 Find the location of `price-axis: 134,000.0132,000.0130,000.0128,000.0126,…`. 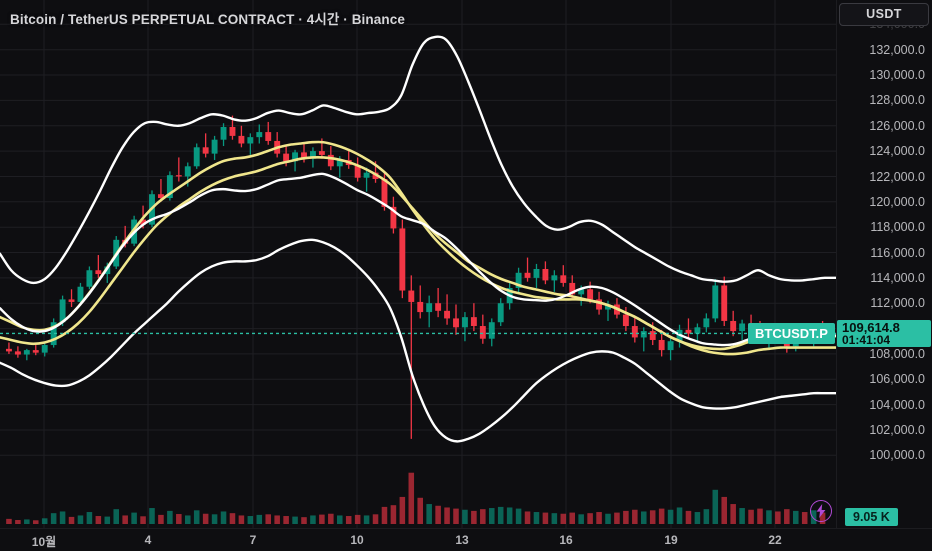

price-axis: 134,000.0132,000.0130,000.0128,000.0126,… is located at coordinates (884, 264).